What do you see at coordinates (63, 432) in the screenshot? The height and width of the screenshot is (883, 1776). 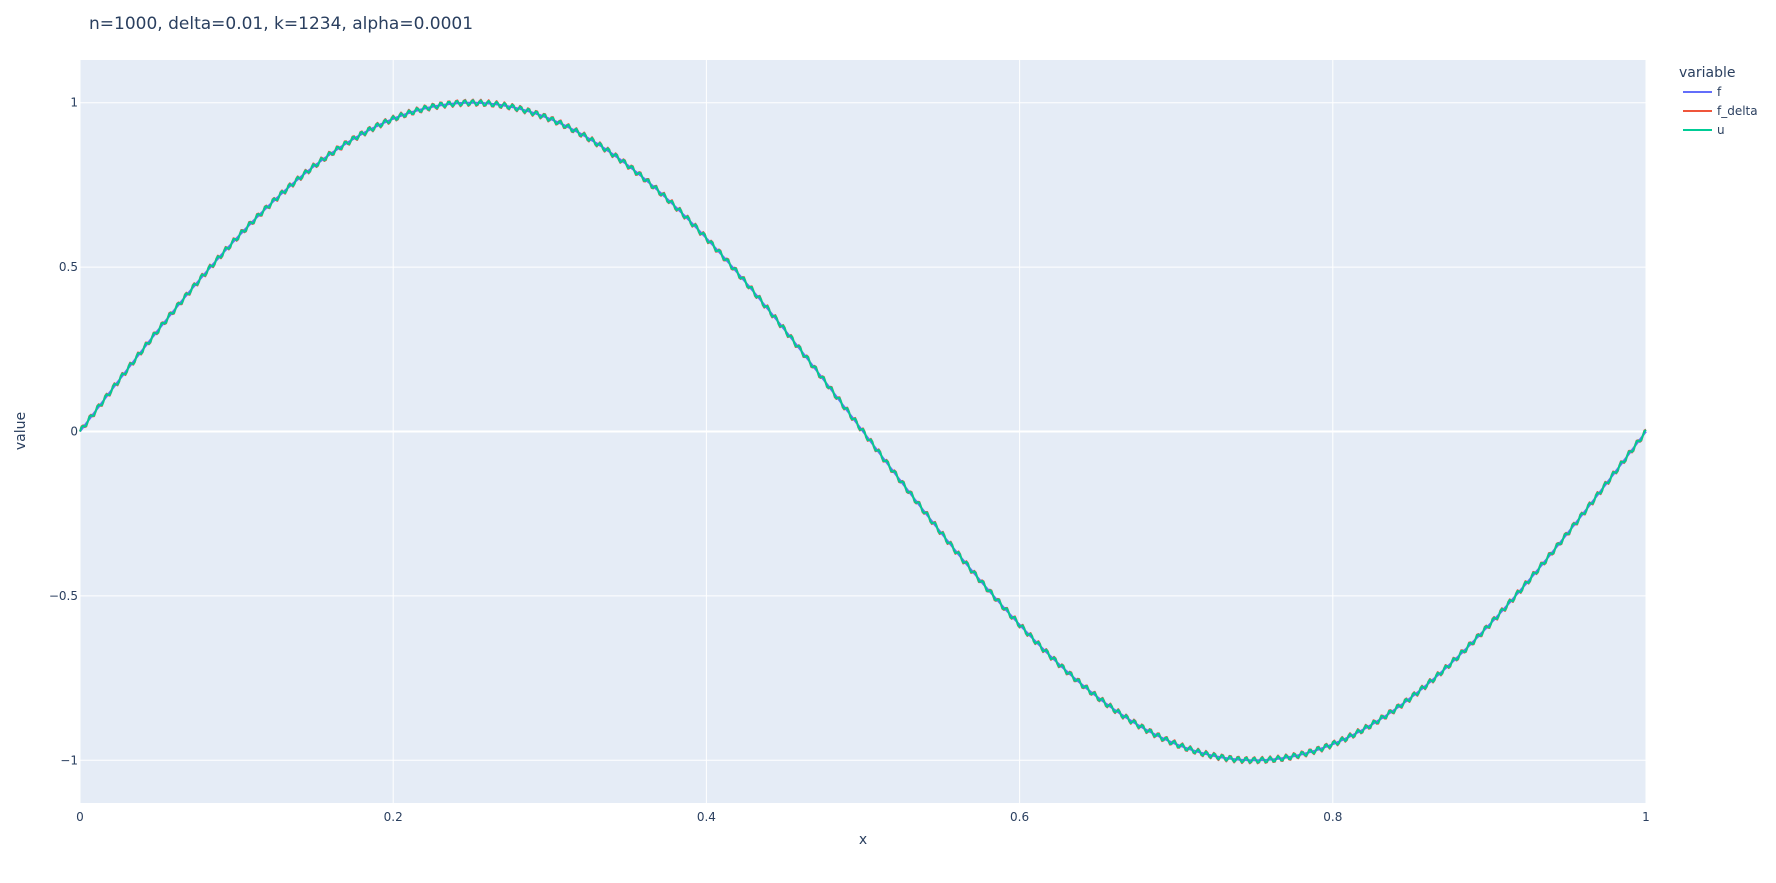 I see `y-axis-ticks: 1 0.5 0 −0.5 −1` at bounding box center [63, 432].